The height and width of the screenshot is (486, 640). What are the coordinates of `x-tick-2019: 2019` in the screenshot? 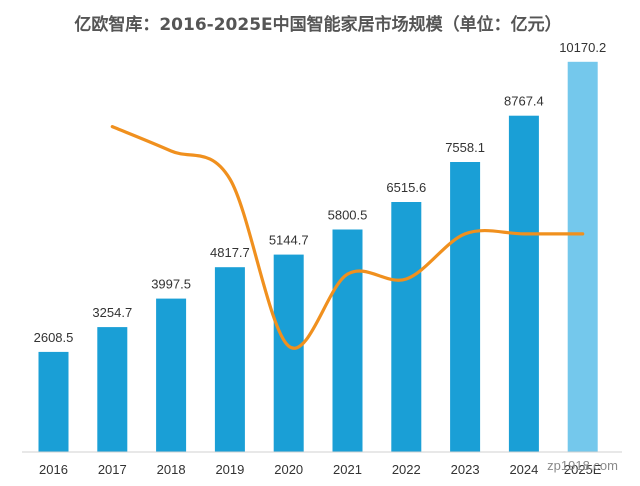 It's located at (229, 469).